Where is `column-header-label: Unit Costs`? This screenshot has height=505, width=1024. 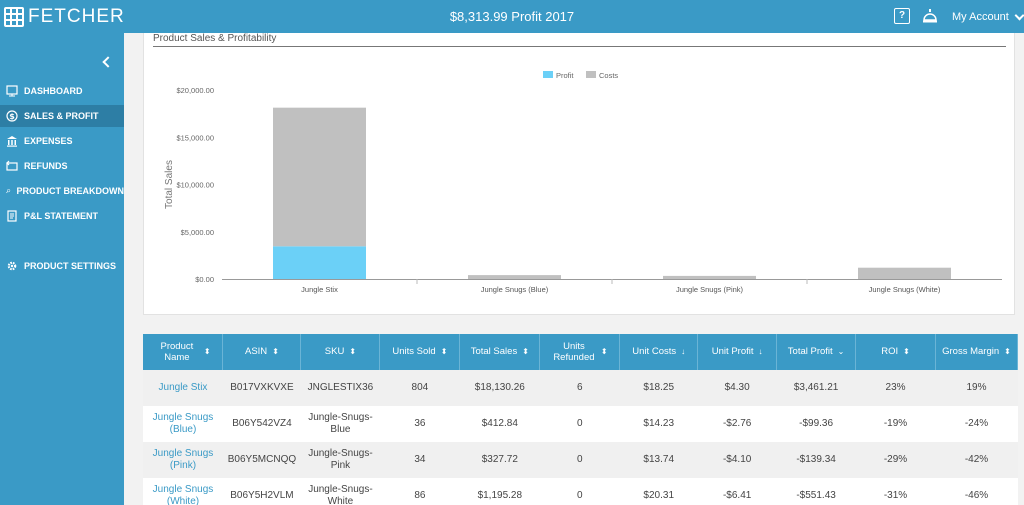
column-header-label: Unit Costs is located at coordinates (654, 352).